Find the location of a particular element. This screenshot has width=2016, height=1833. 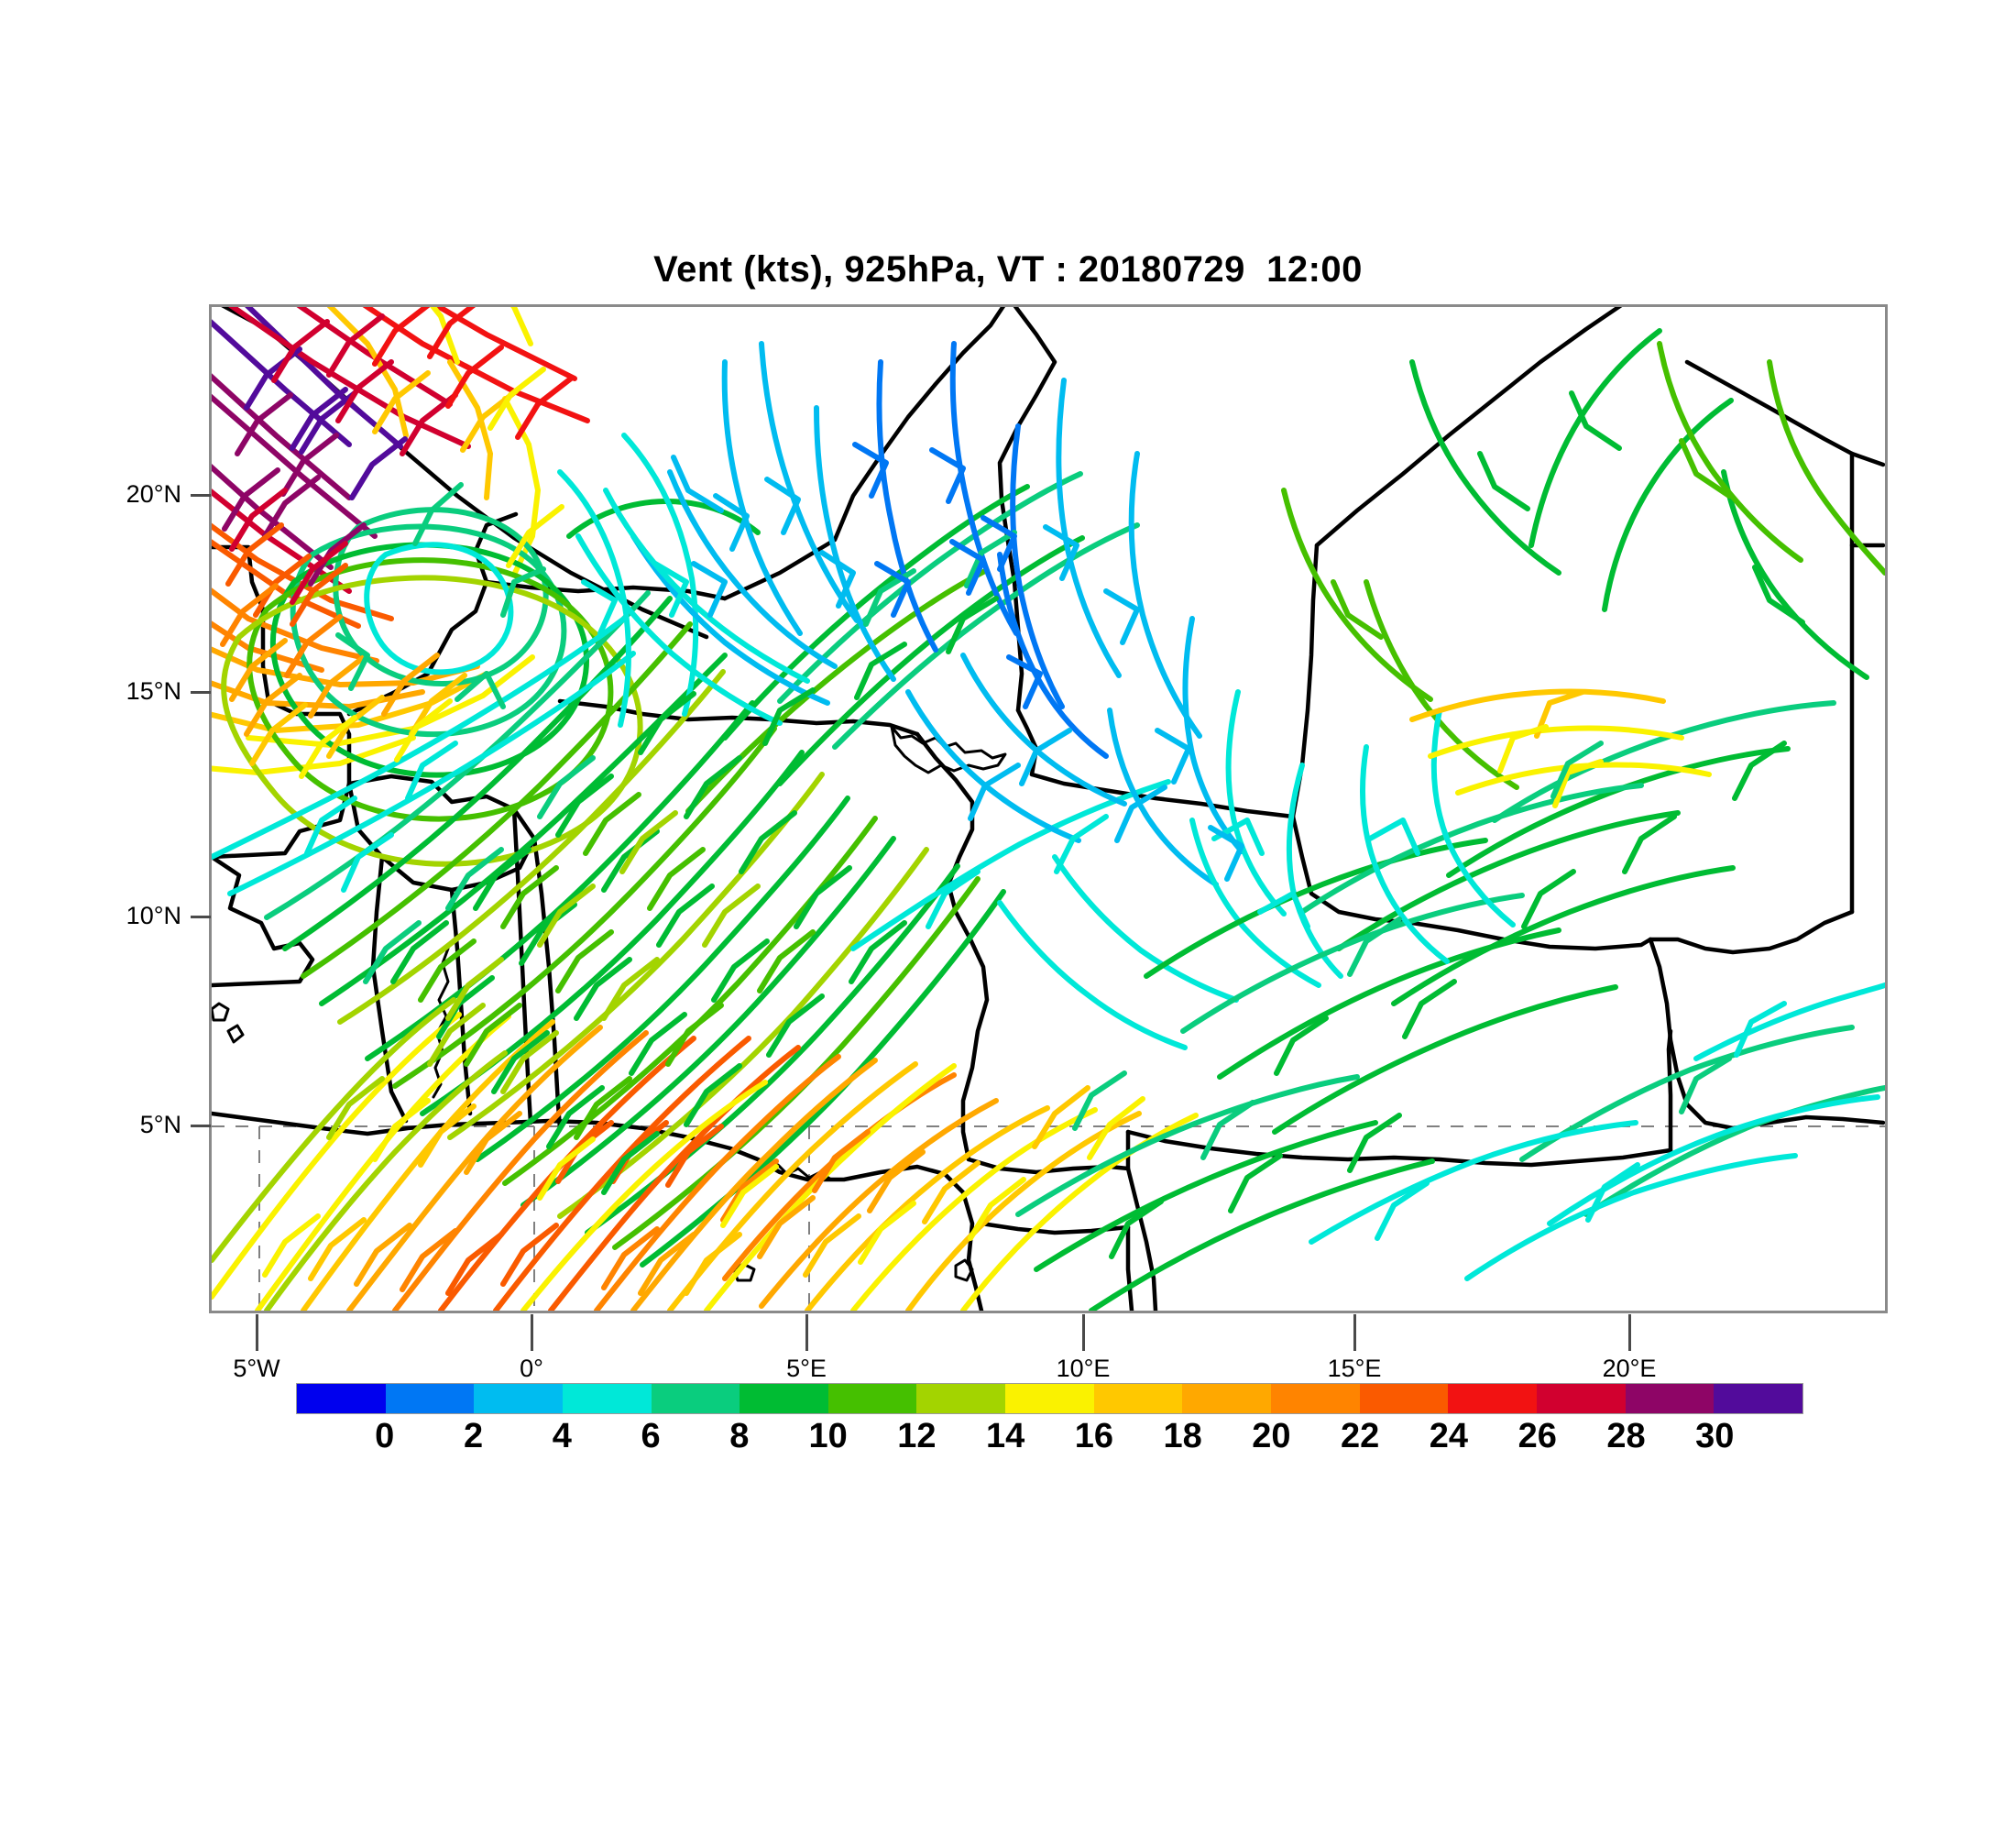

page-title: Vent (kts), 925hPa, VT : 20180729 12:00 is located at coordinates (1008, 269).